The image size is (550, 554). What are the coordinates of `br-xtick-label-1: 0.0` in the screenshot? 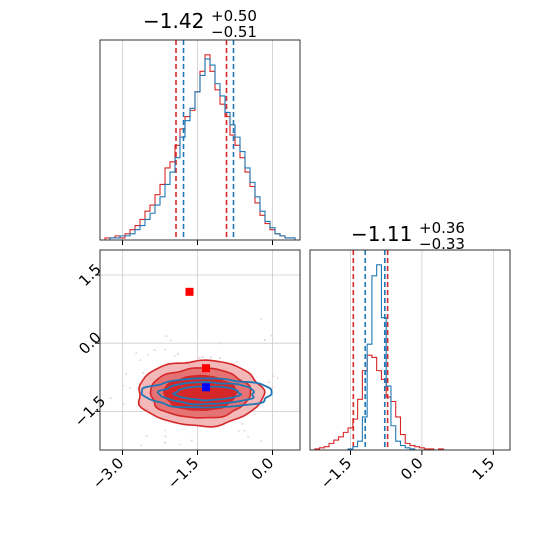 It's located at (412, 469).